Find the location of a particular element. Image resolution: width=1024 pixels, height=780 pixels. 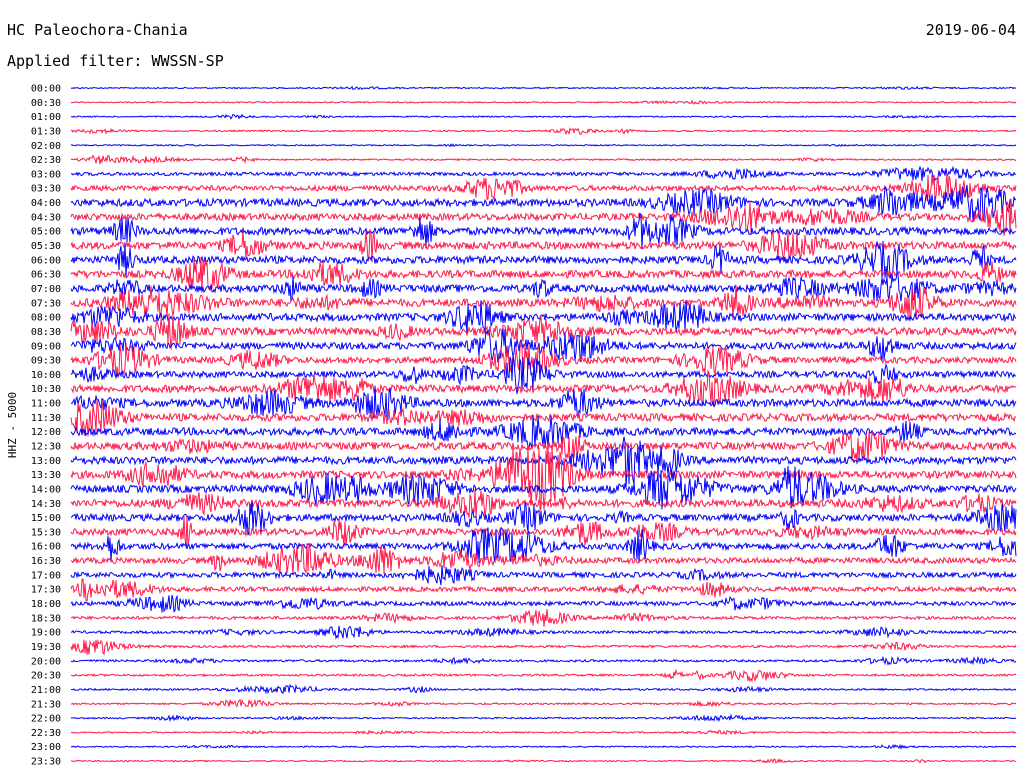

row-time-label: 09:00 is located at coordinates (46, 346).